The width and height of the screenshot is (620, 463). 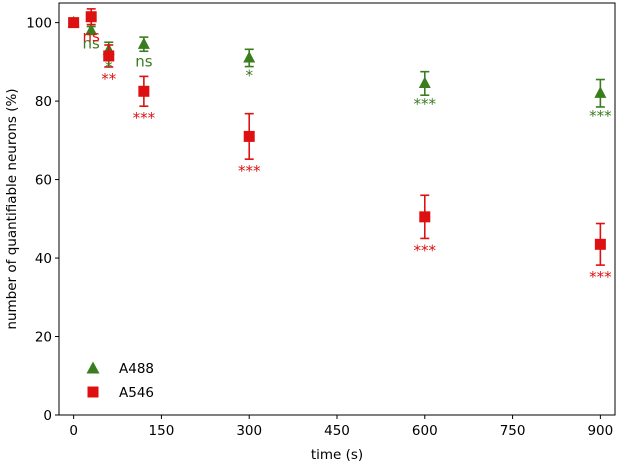 I want to click on y-tick-label: 0, so click(x=47, y=416).